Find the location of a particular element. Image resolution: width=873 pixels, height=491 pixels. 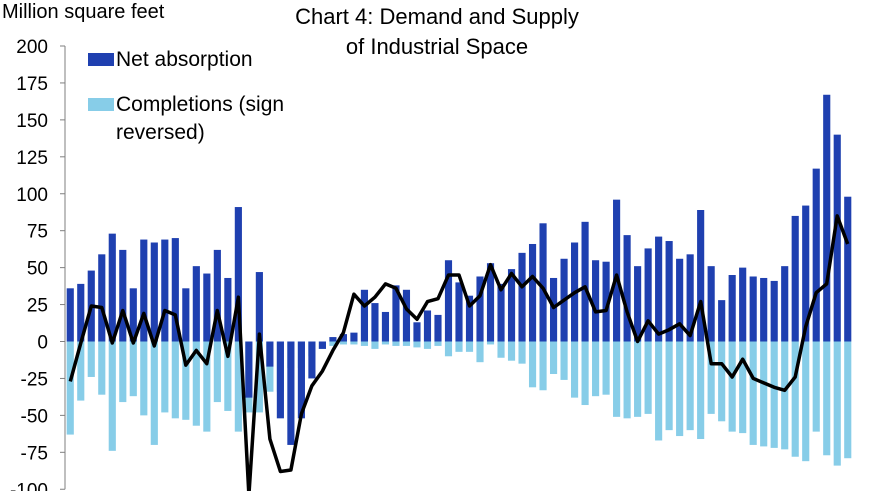

y-tick-label: -25 is located at coordinates (34, 379).